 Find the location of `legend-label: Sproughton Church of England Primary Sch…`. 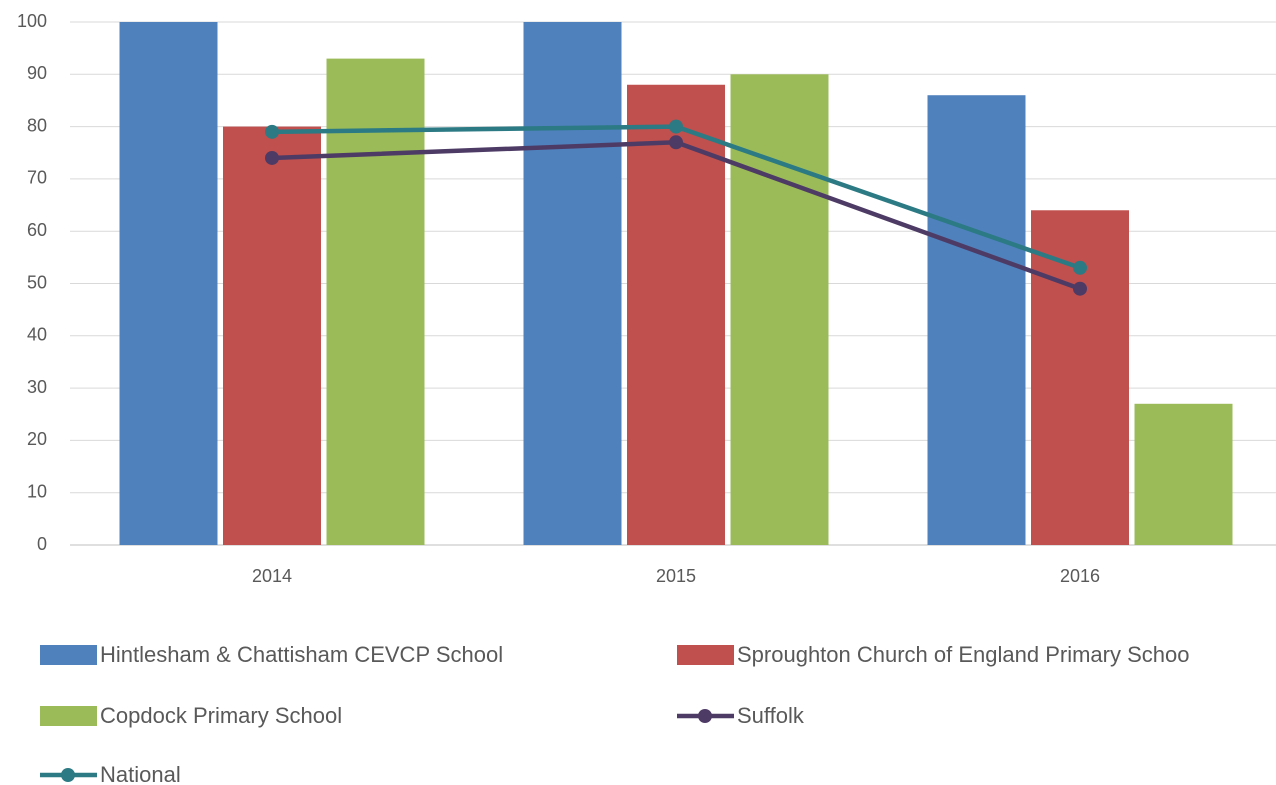

legend-label: Sproughton Church of England Primary Sch… is located at coordinates (963, 654).